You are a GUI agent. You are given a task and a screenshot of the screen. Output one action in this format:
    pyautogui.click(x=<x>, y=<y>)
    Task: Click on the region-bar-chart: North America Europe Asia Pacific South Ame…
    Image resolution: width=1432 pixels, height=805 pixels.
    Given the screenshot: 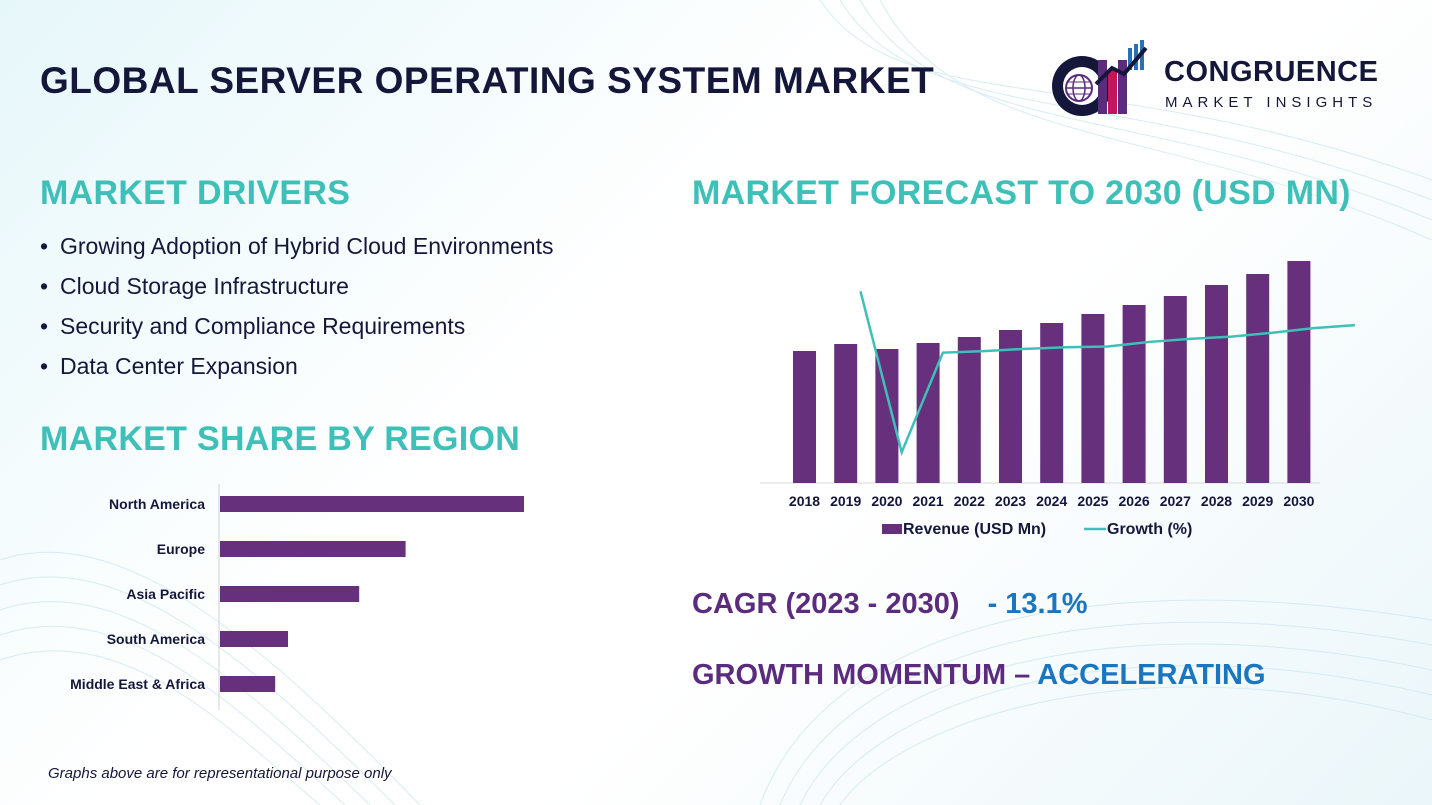 What is the action you would take?
    pyautogui.click(x=297, y=597)
    